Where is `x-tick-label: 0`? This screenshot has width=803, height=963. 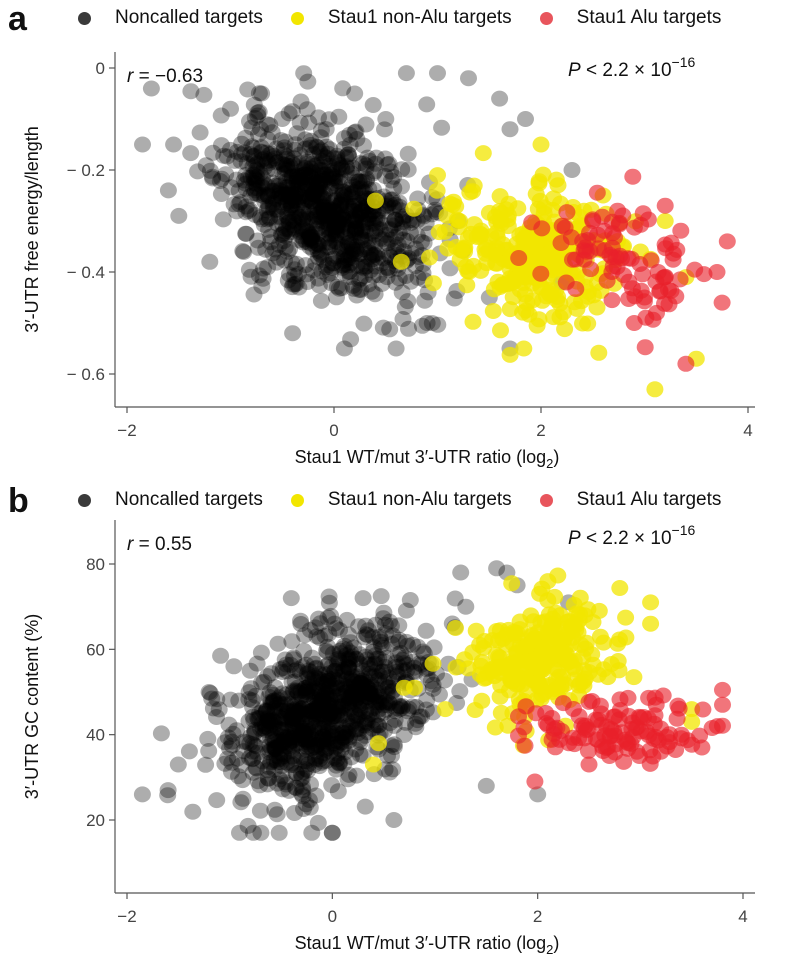
x-tick-label: 0 is located at coordinates (333, 430).